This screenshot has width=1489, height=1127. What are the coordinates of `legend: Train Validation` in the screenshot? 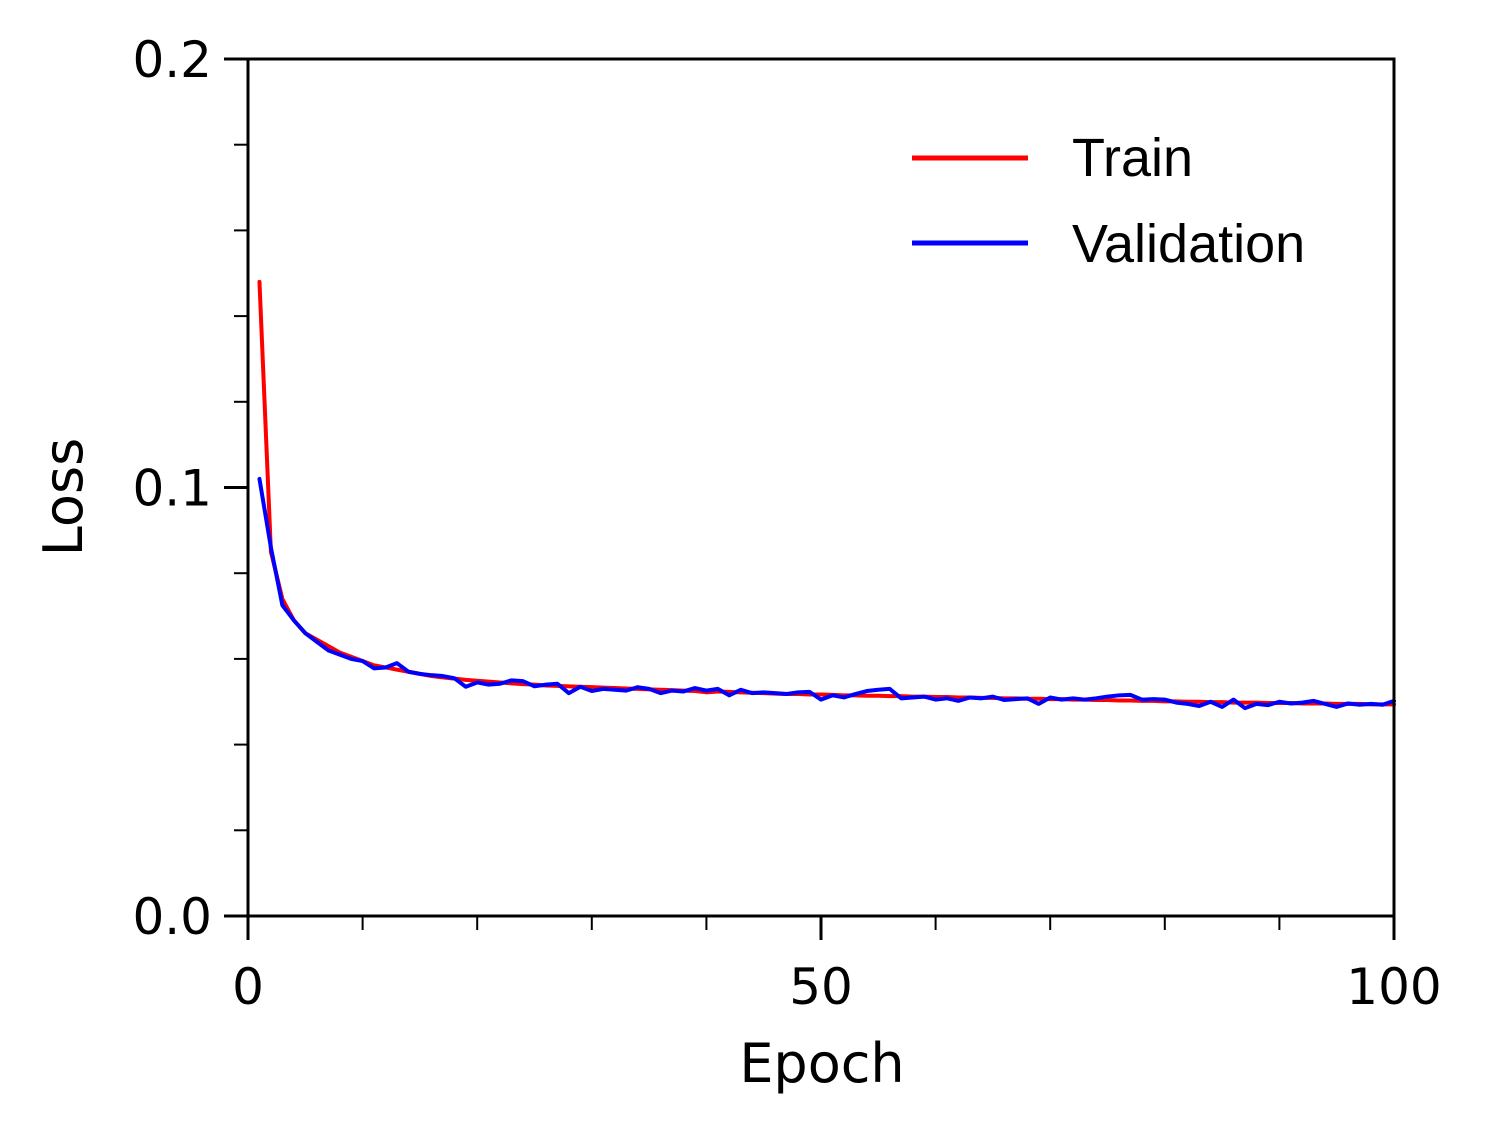 It's located at (1108, 201).